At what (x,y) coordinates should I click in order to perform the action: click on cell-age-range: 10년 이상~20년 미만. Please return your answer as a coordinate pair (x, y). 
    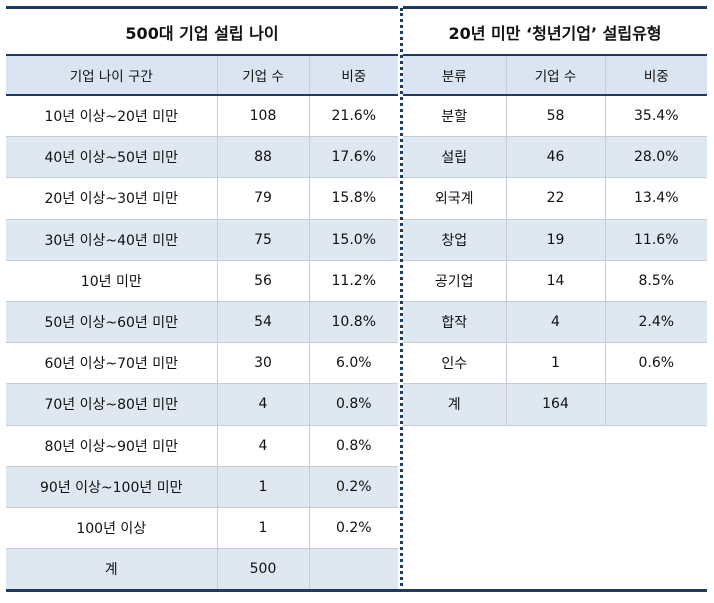
    Looking at the image, I should click on (111, 116).